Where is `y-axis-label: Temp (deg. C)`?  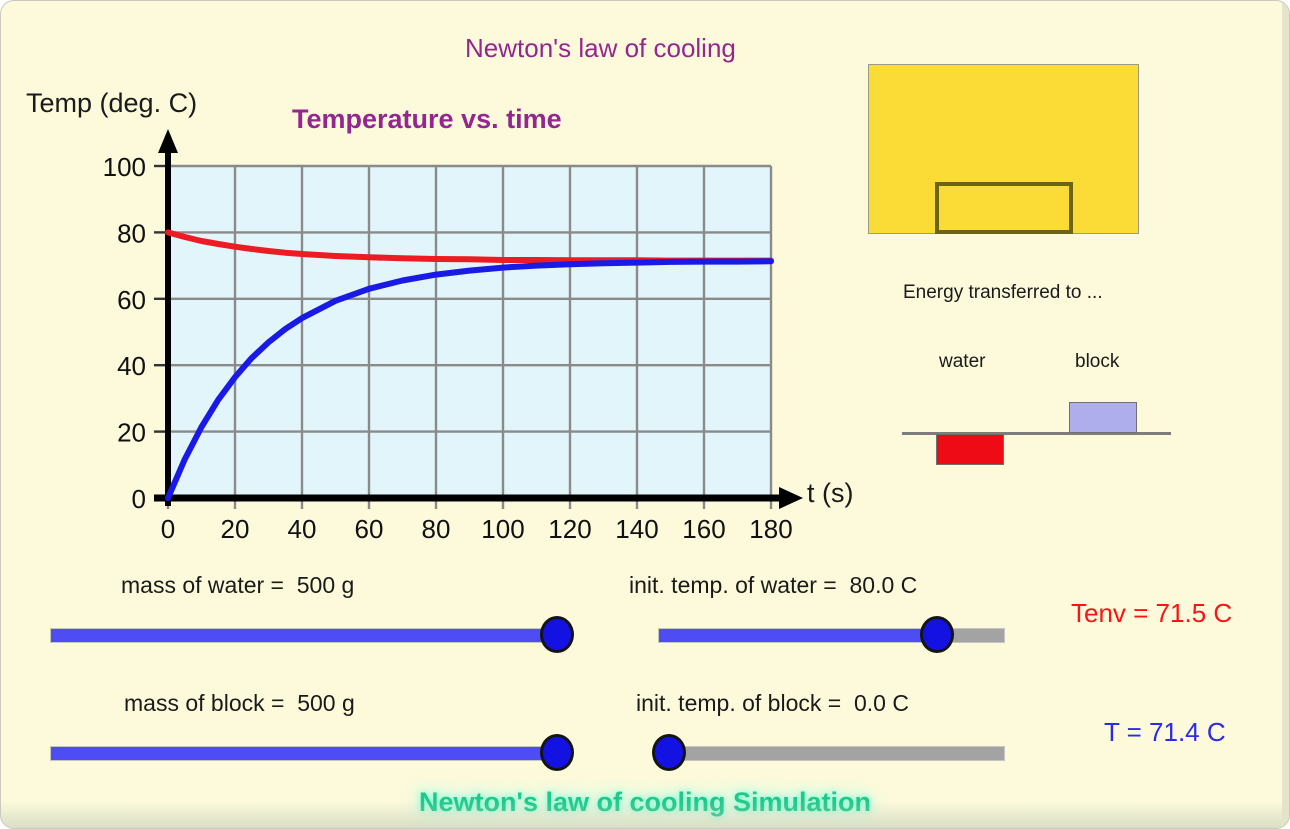
y-axis-label: Temp (deg. C) is located at coordinates (112, 103).